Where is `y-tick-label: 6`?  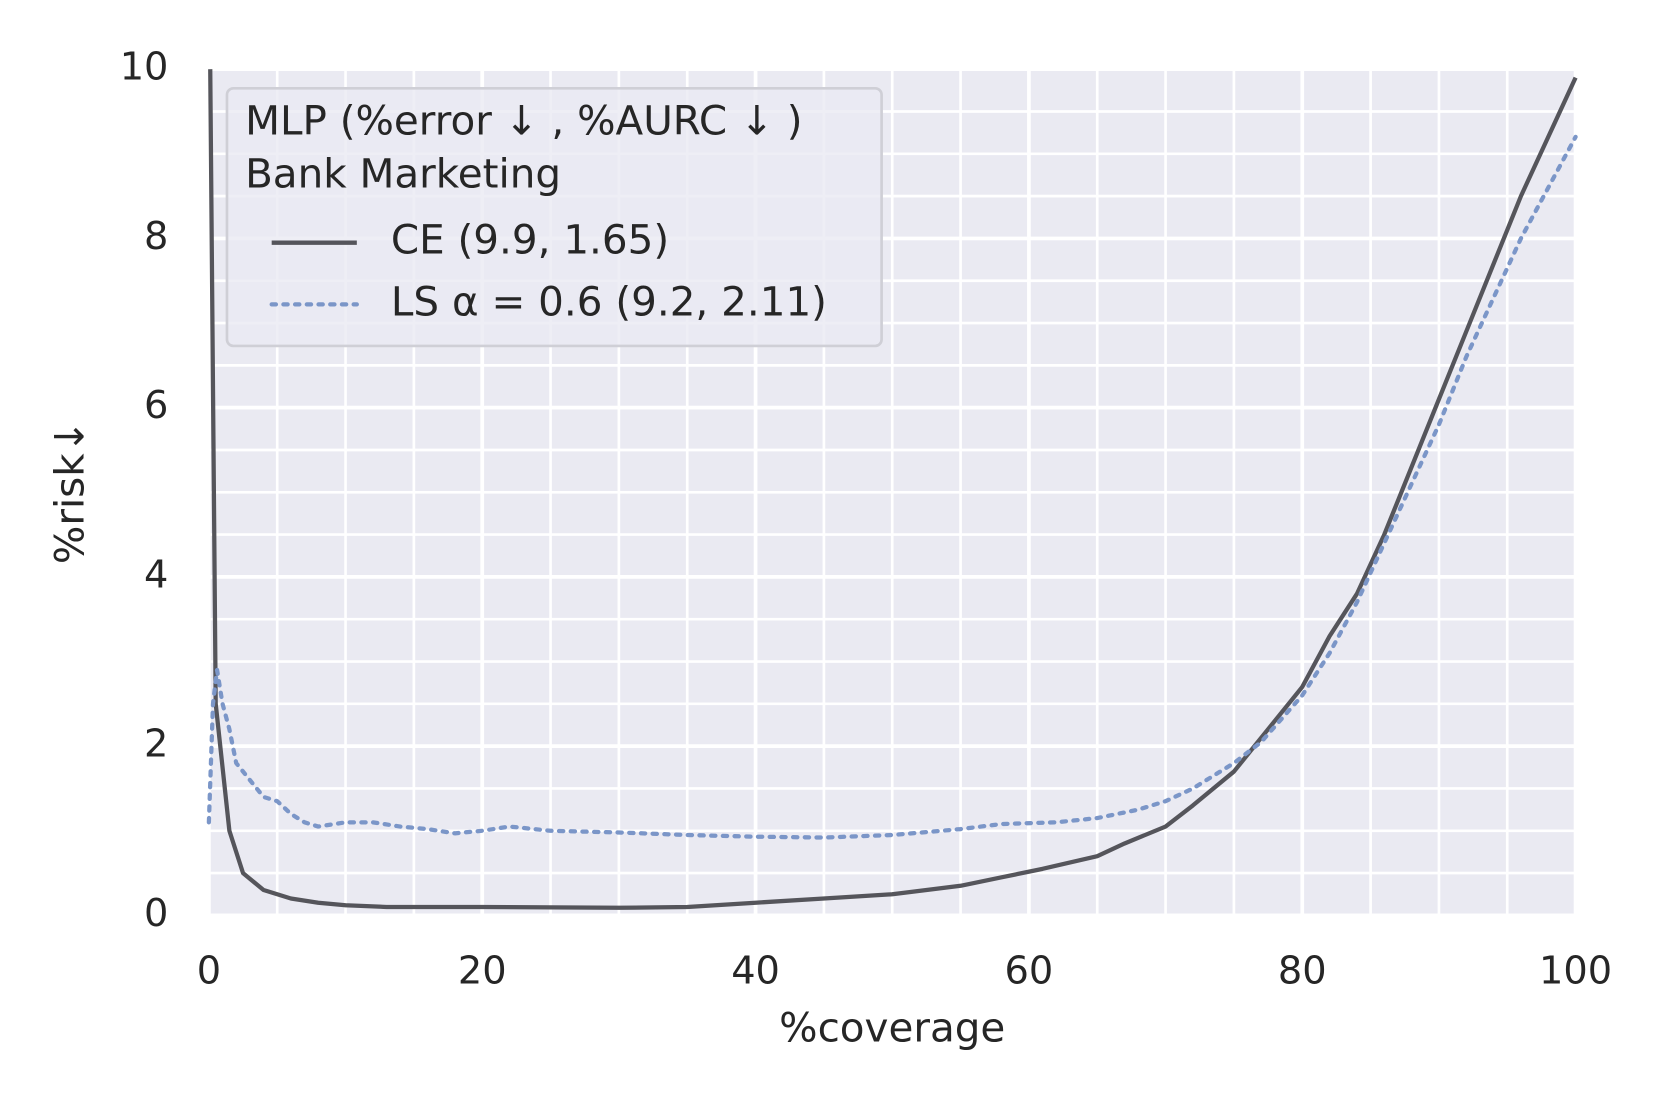
y-tick-label: 6 is located at coordinates (156, 405).